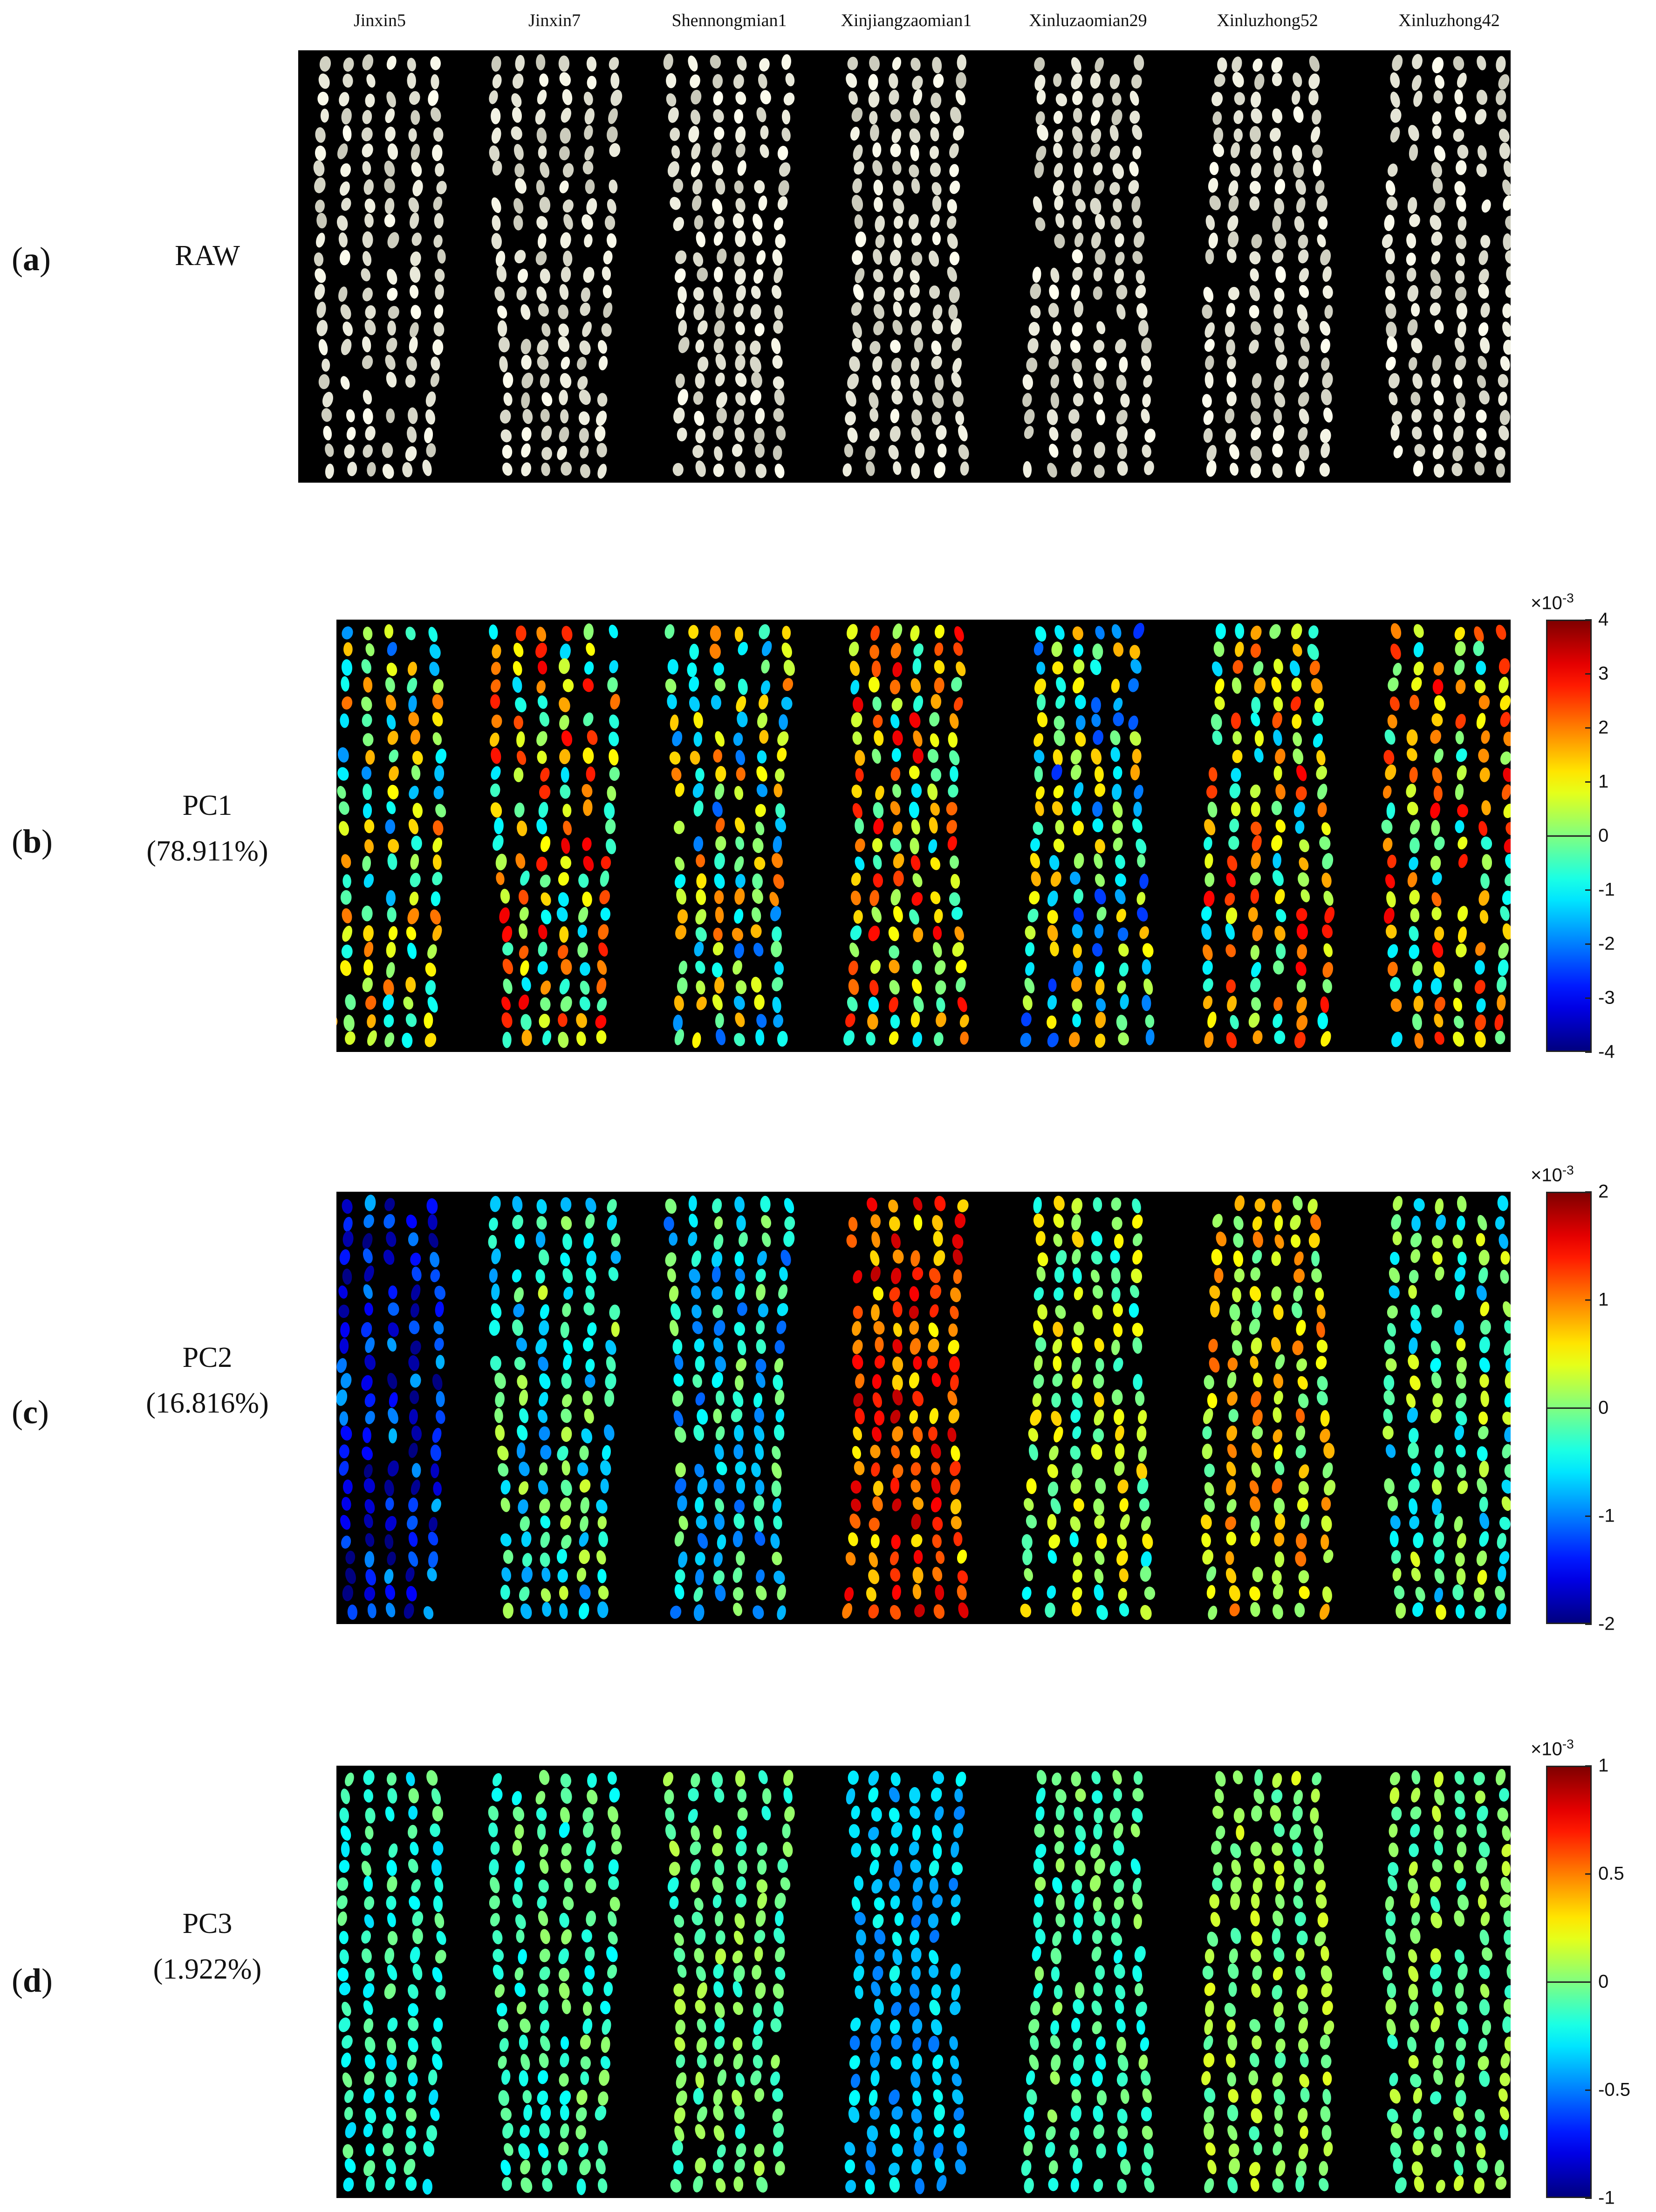 The image size is (1656, 2212). Describe the element at coordinates (207, 828) in the screenshot. I see `panel-b-title: PC1 (78.911%)` at that location.